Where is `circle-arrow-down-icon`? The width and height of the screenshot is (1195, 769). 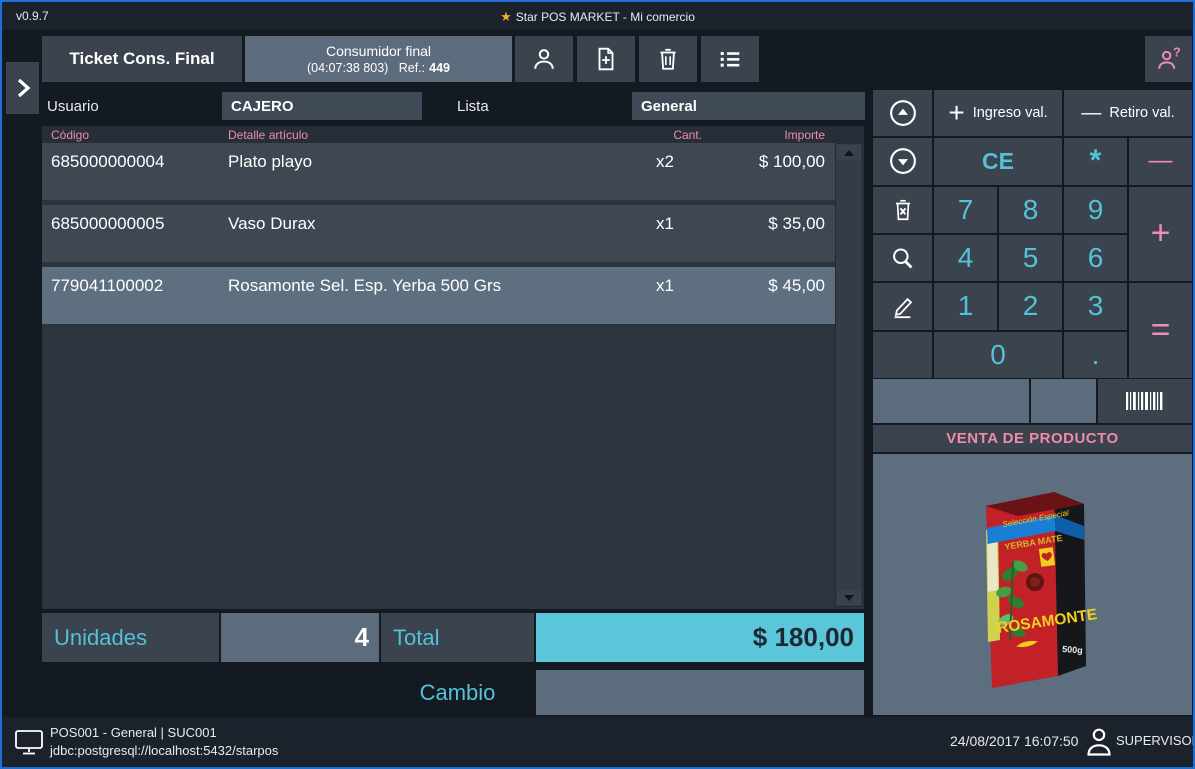 circle-arrow-down-icon is located at coordinates (902, 161).